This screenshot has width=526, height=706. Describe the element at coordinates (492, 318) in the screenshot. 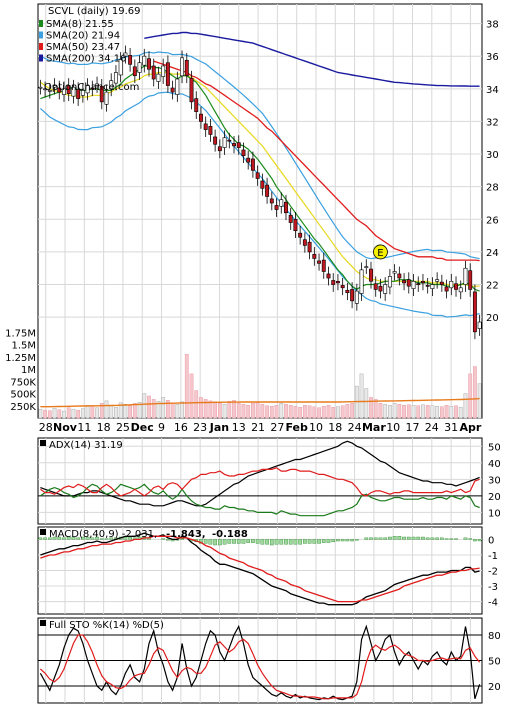

I see `price-tick-label: 20` at that location.